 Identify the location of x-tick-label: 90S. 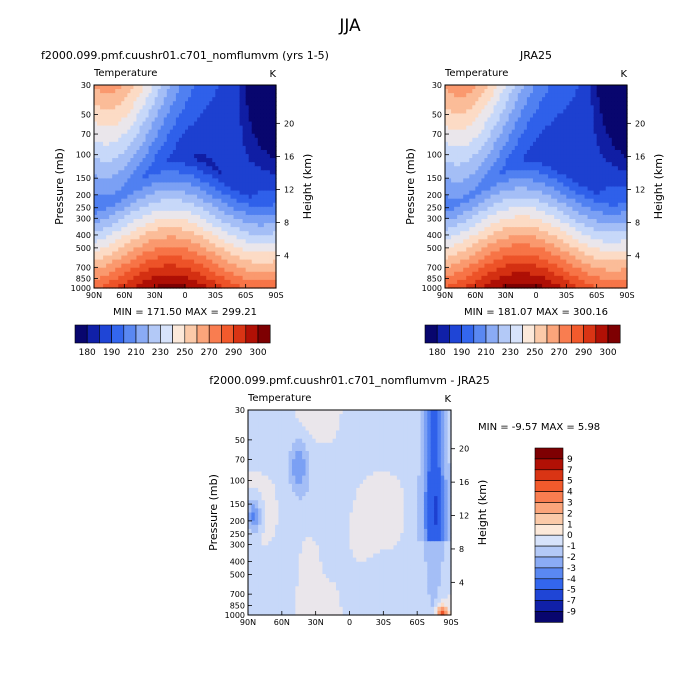
(275, 295).